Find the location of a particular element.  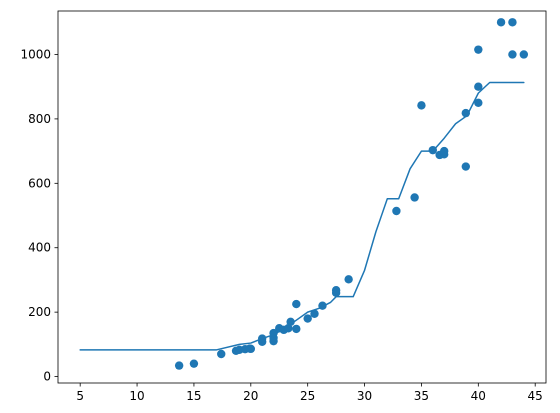

y-tick-label: 400 is located at coordinates (39, 248).